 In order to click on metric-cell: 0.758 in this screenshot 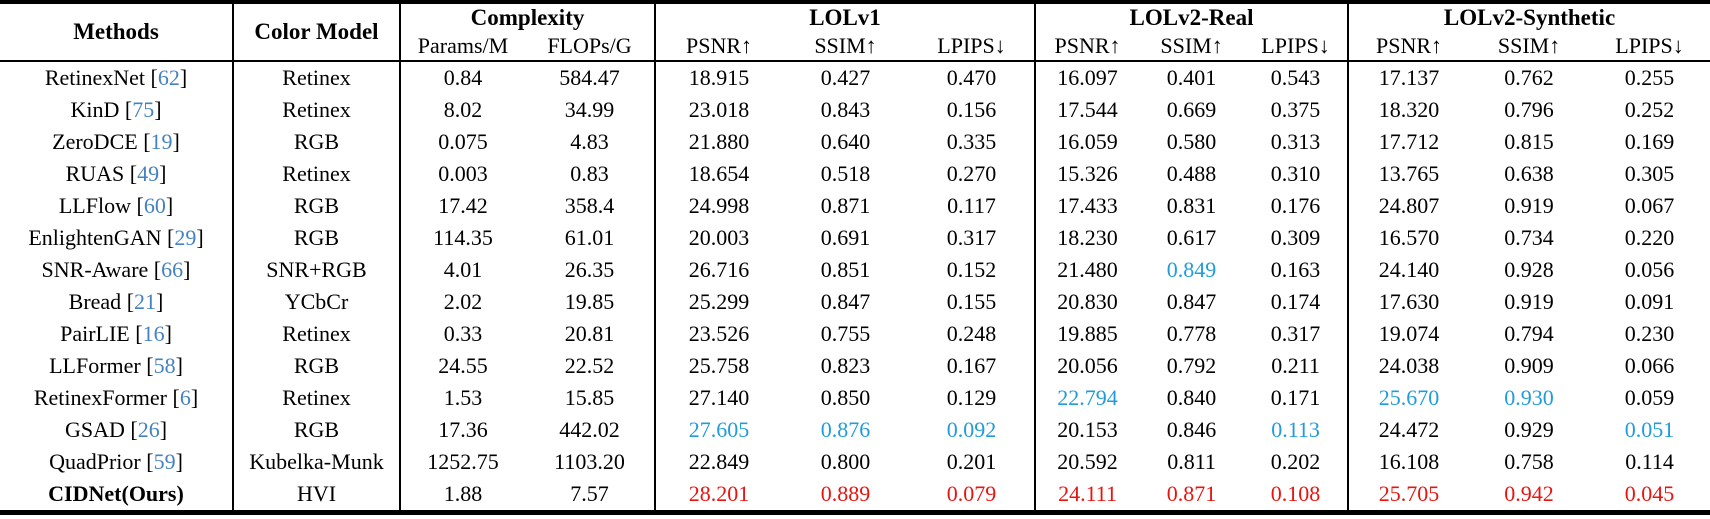, I will do `click(1529, 461)`.